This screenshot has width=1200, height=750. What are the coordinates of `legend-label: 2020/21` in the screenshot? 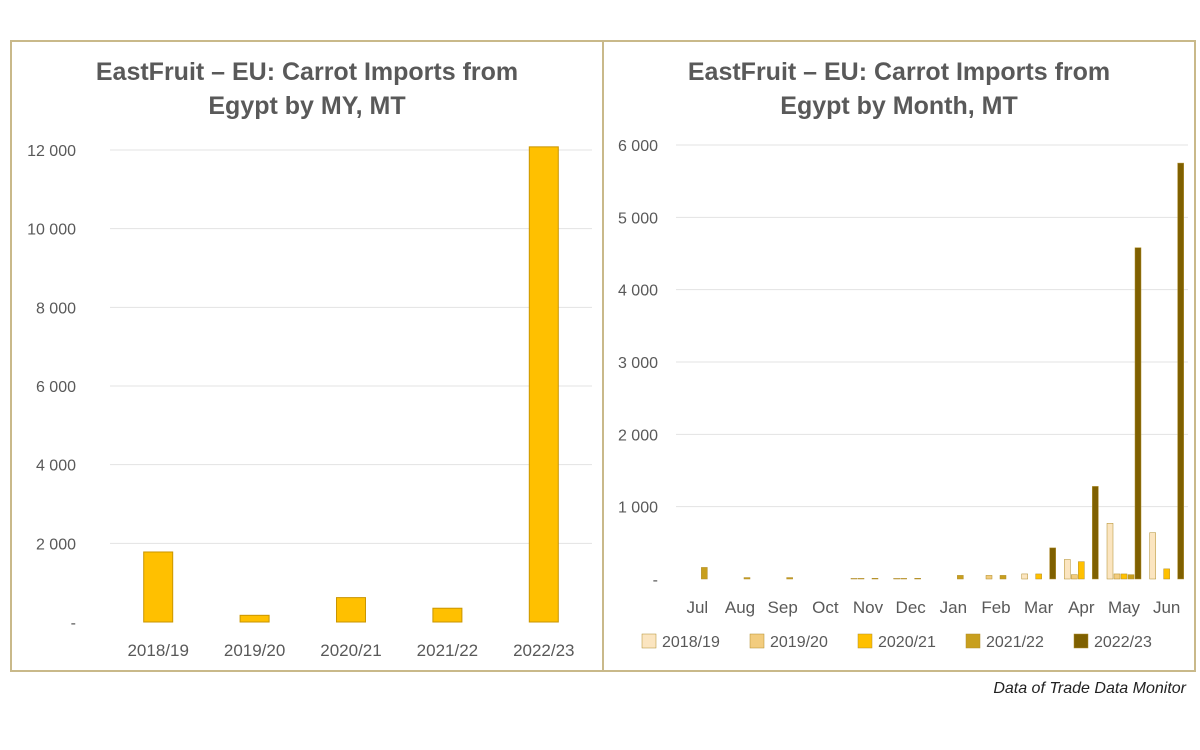 It's located at (907, 642).